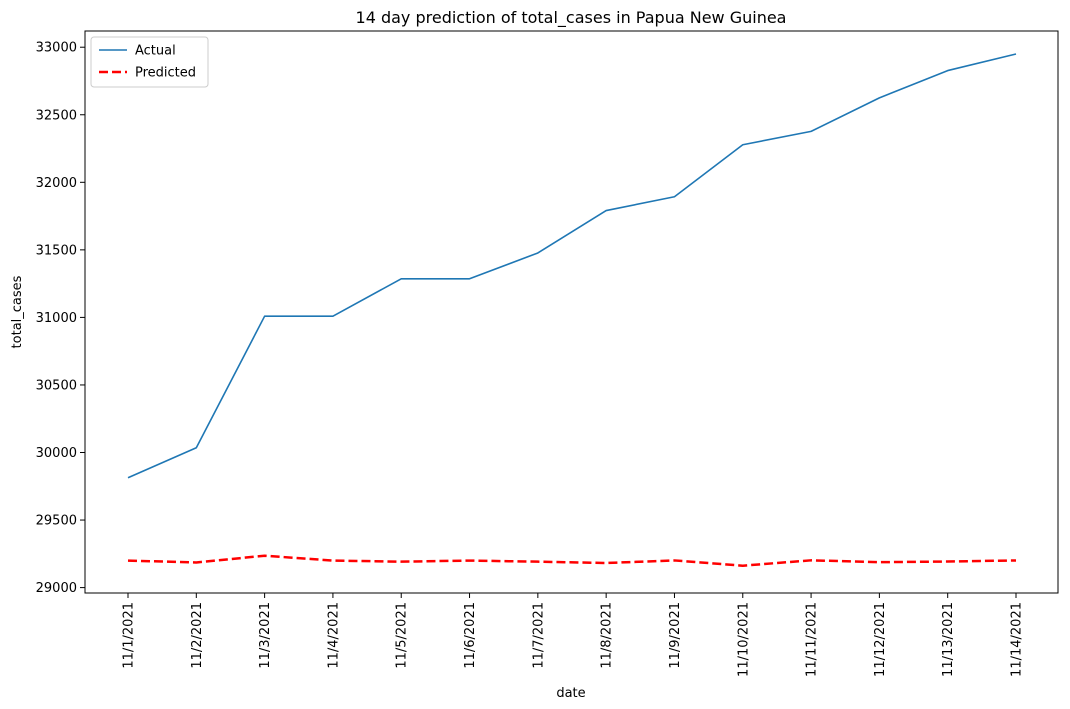 Image resolution: width=1070 pixels, height=709 pixels. What do you see at coordinates (56, 588) in the screenshot?
I see `y-tick-label: 29000` at bounding box center [56, 588].